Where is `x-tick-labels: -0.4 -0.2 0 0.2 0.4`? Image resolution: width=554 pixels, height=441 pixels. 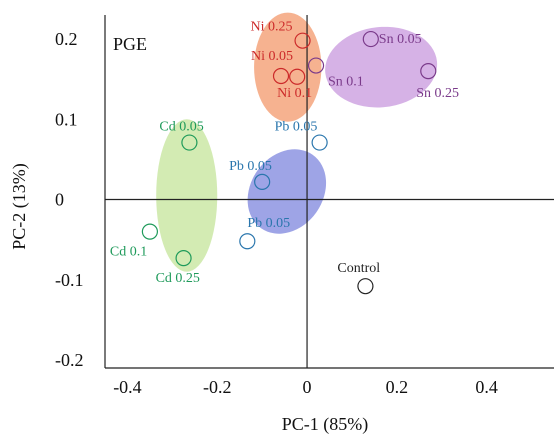
x-tick-labels: -0.4 -0.2 0 0.2 0.4 is located at coordinates (305, 387).